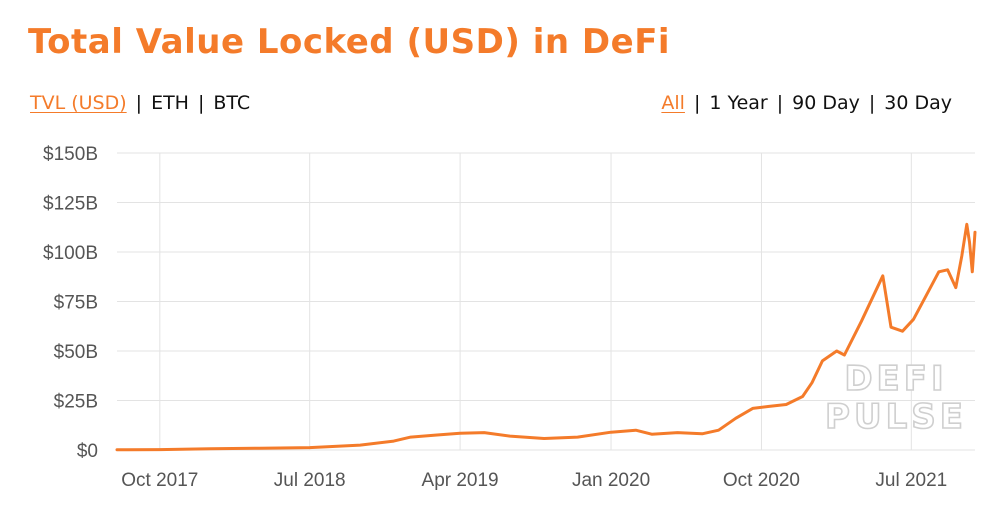 Image resolution: width=1000 pixels, height=506 pixels. What do you see at coordinates (826, 103) in the screenshot?
I see `range-90-day: 90 Day` at bounding box center [826, 103].